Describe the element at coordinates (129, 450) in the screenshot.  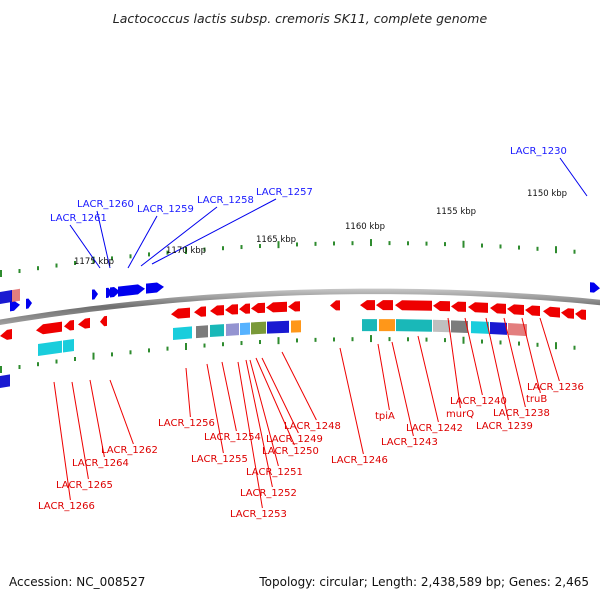
I see `reverse-gene-label: LACR_1262` at that location.